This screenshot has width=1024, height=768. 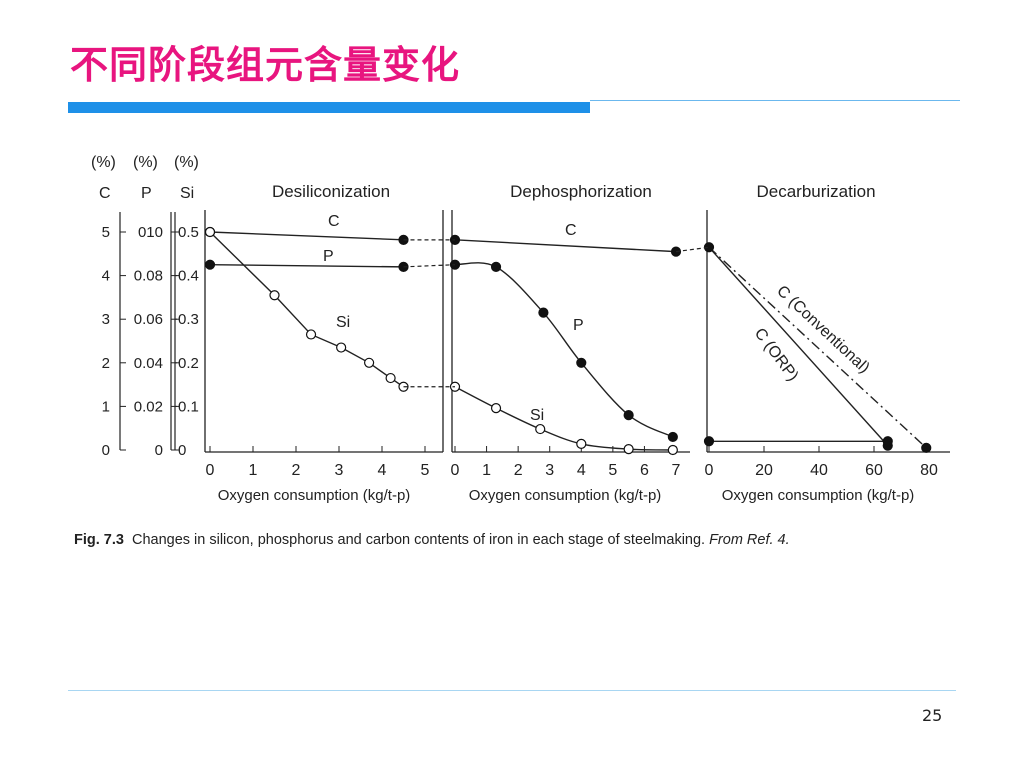 I want to click on x-tick-label: 7, so click(x=676, y=470).